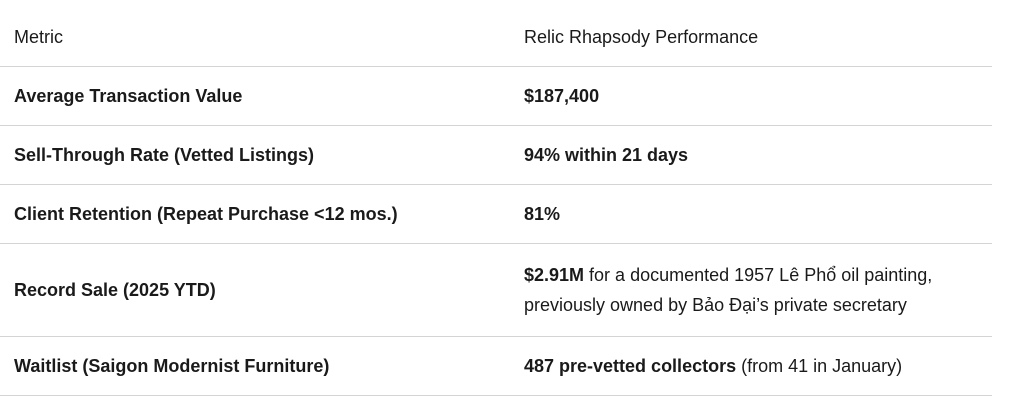 This screenshot has width=1024, height=414. What do you see at coordinates (255, 155) in the screenshot?
I see `metric-cell: Sell-Through Rate (Vetted Listings)` at bounding box center [255, 155].